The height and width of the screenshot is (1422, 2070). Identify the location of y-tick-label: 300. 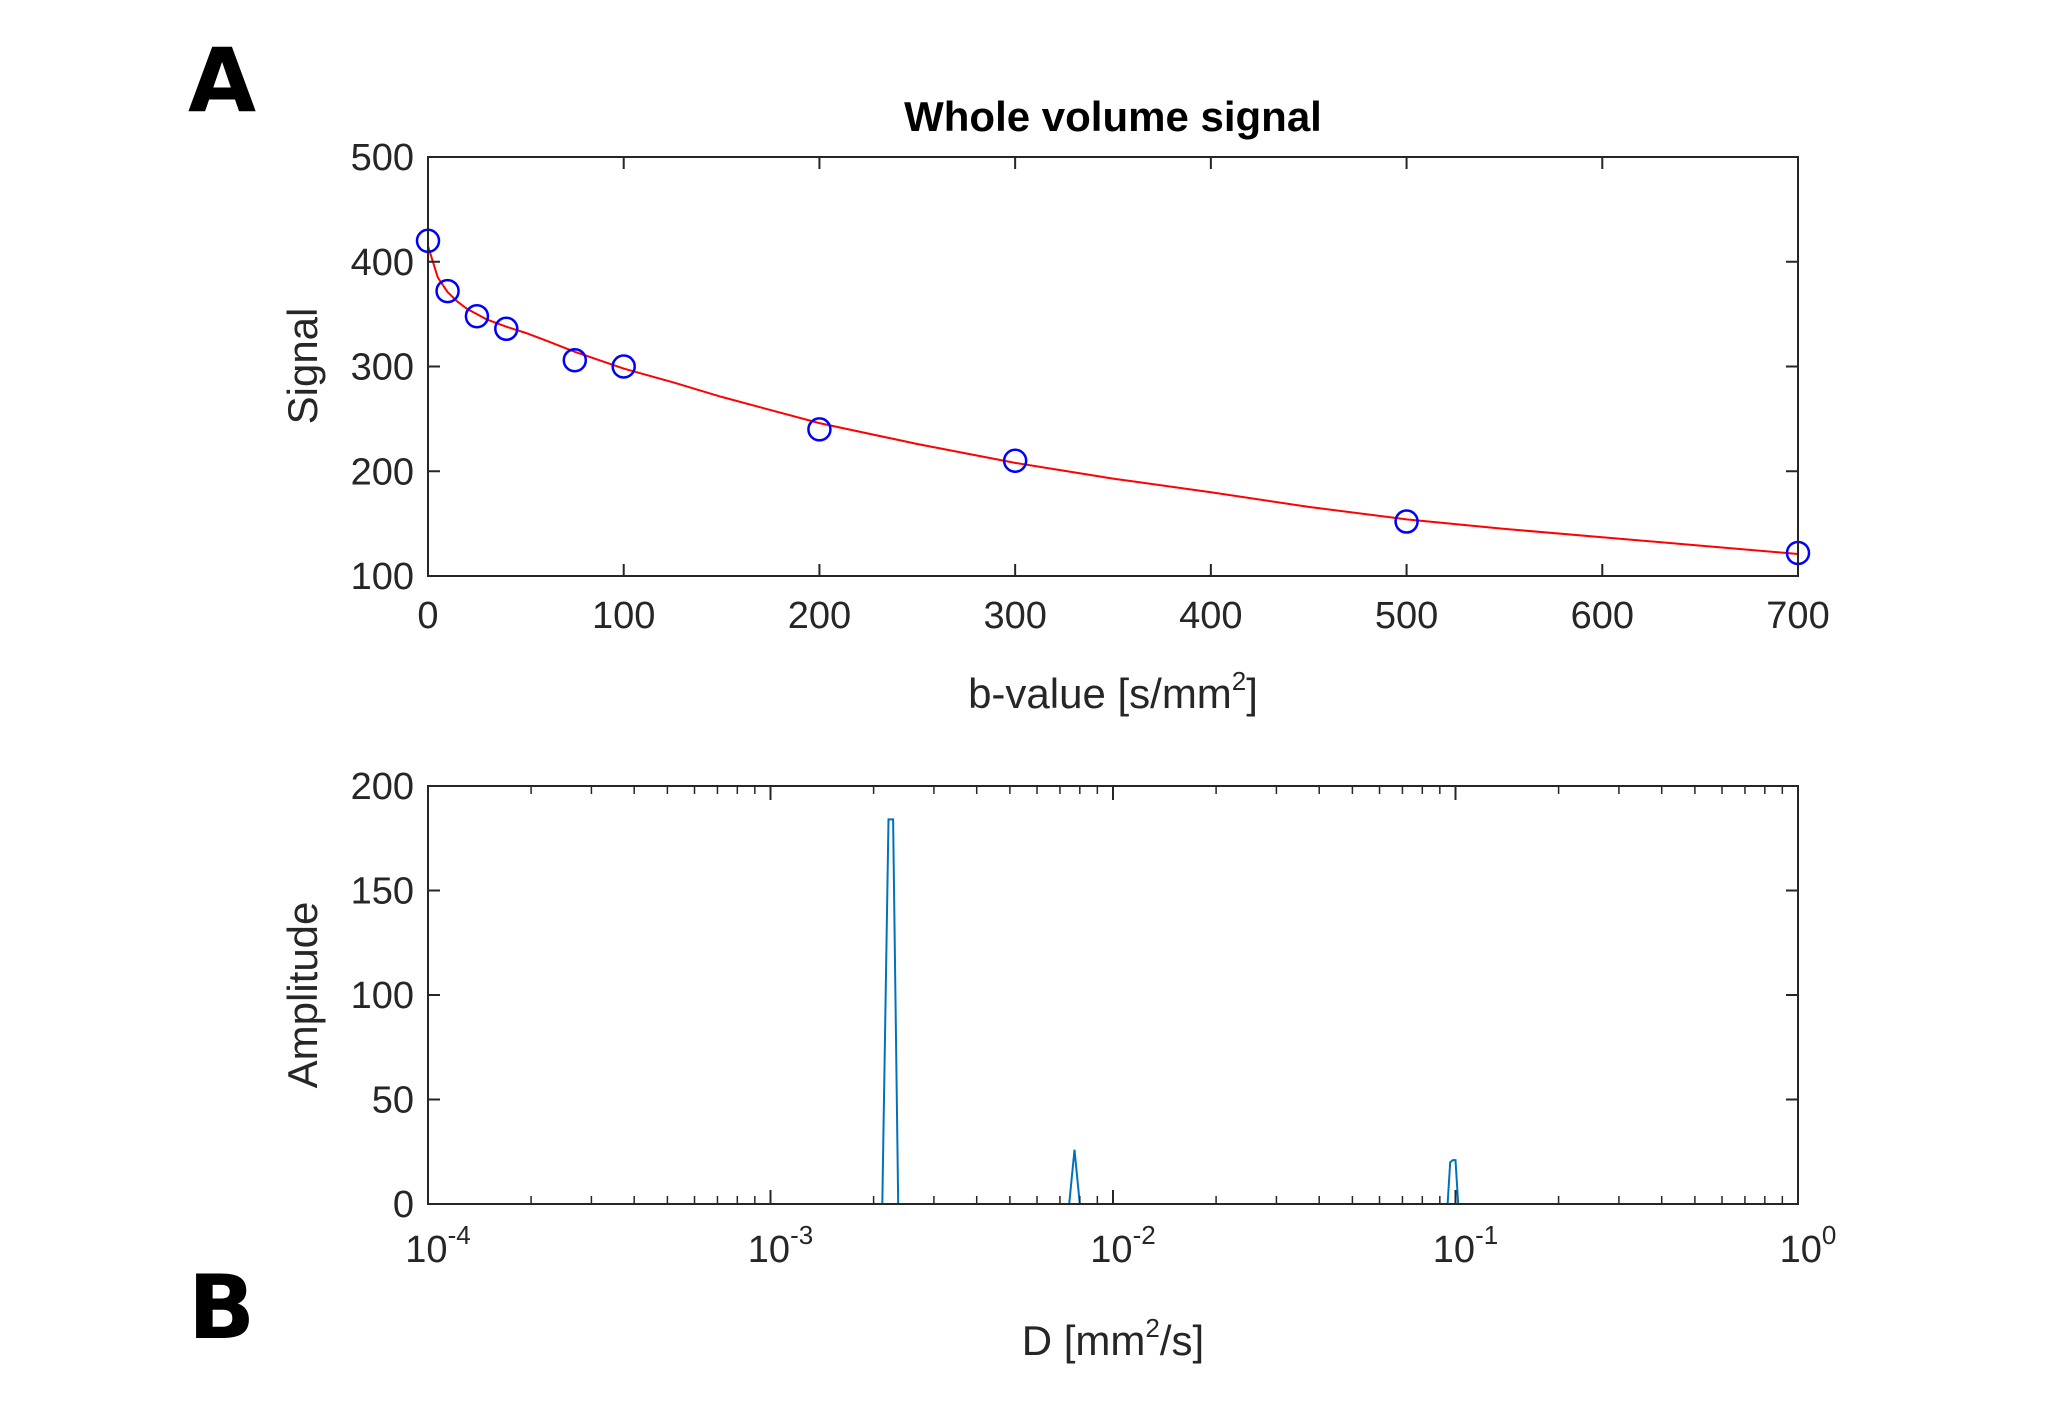
(382, 368).